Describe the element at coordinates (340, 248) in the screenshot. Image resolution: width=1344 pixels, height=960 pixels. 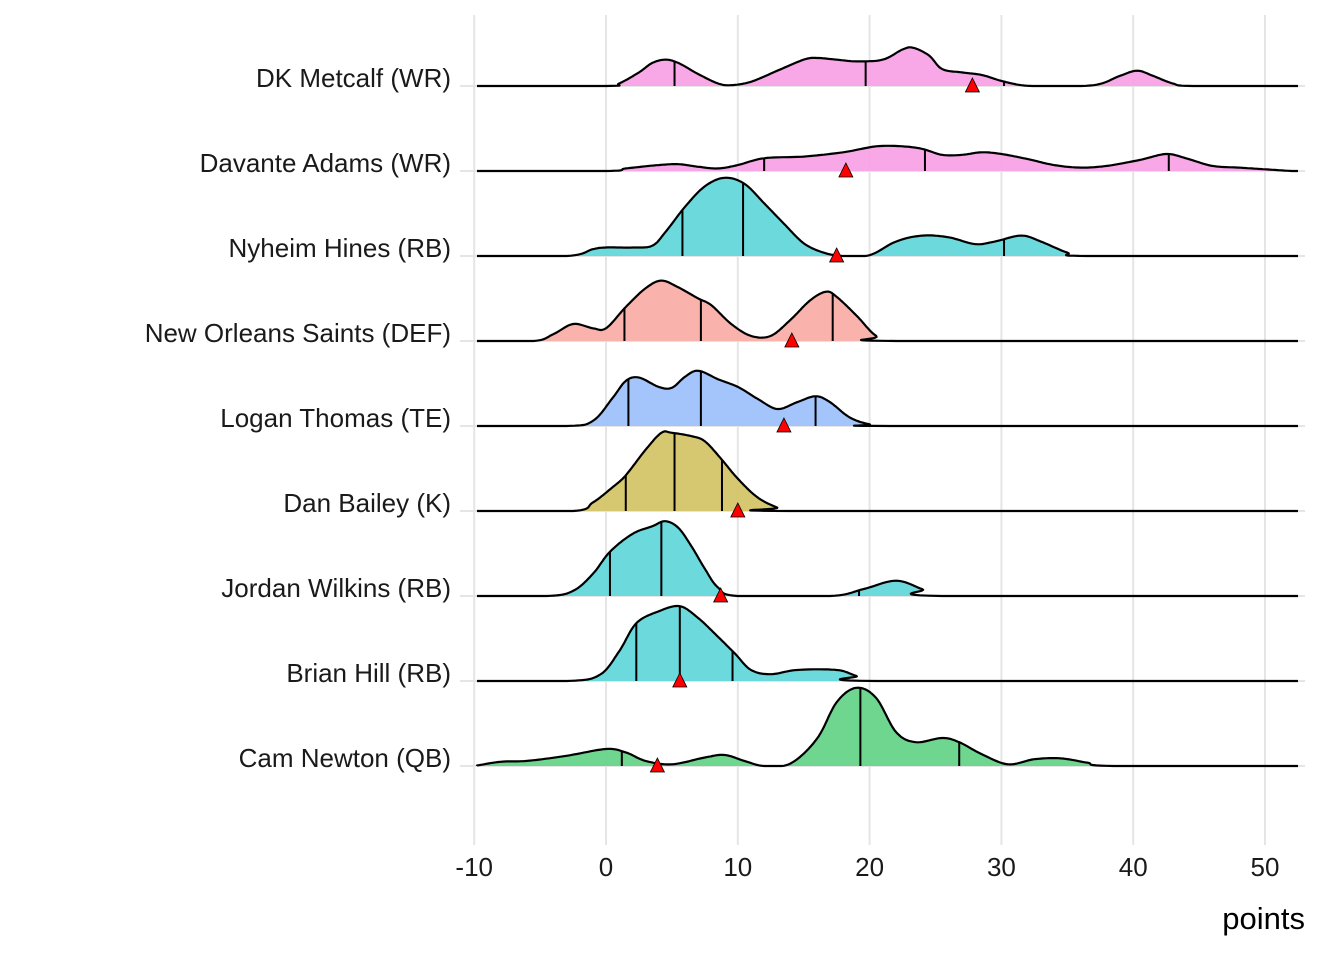
I see `y-axis-label: Nyheim Hines (RB)` at that location.